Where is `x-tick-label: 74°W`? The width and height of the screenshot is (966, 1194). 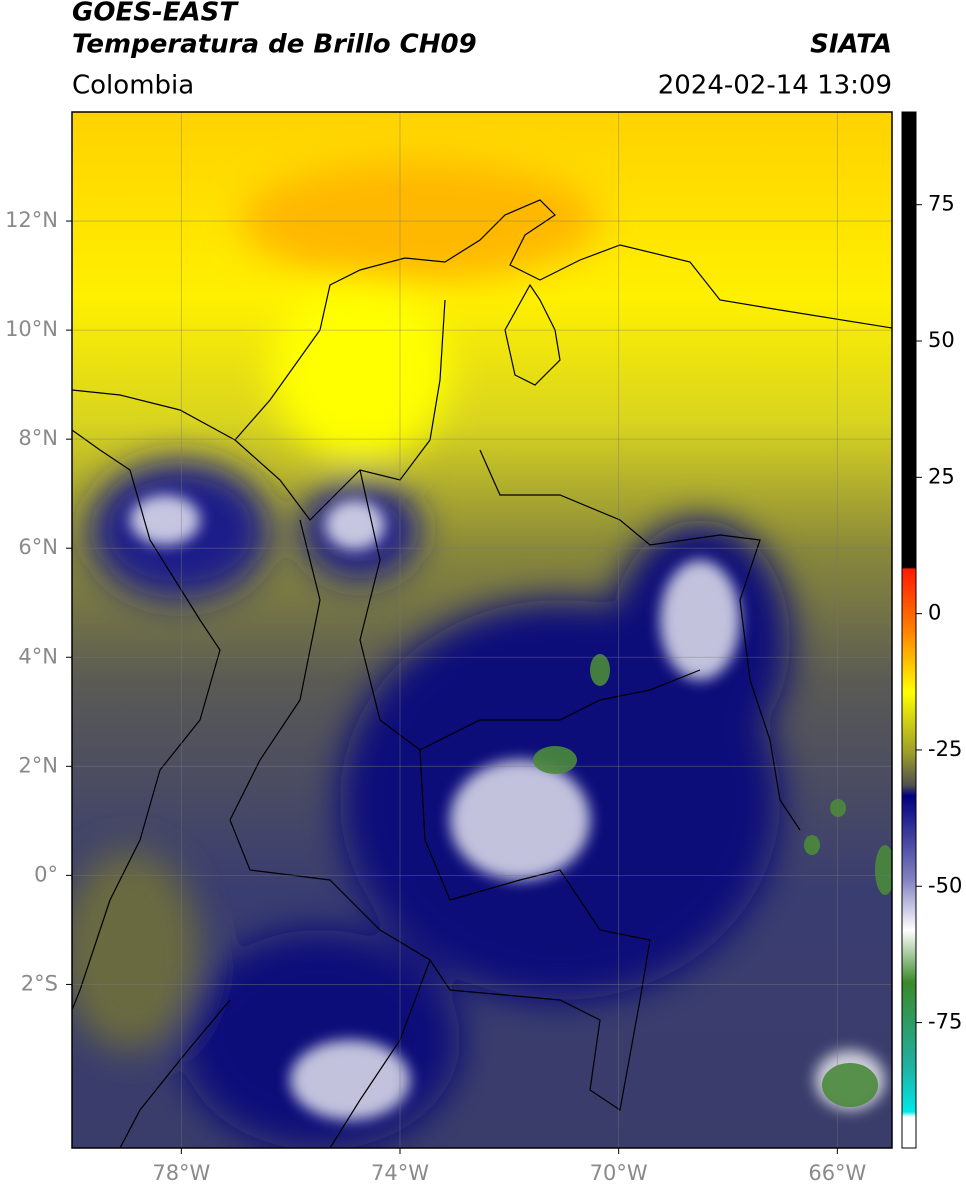 x-tick-label: 74°W is located at coordinates (400, 1173).